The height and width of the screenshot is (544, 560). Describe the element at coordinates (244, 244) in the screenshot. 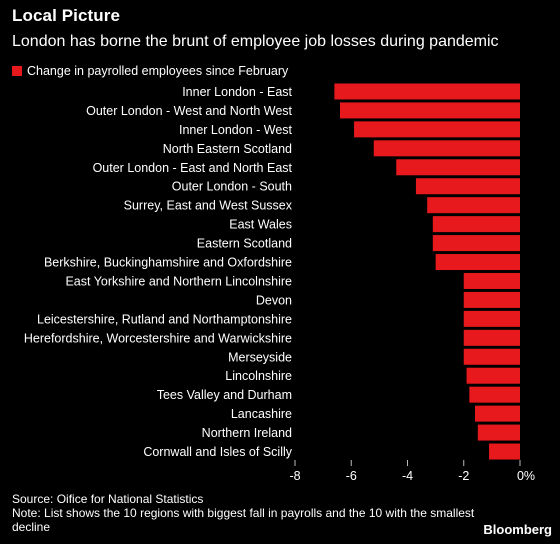

I see `category-label: Eastern Scotland` at that location.